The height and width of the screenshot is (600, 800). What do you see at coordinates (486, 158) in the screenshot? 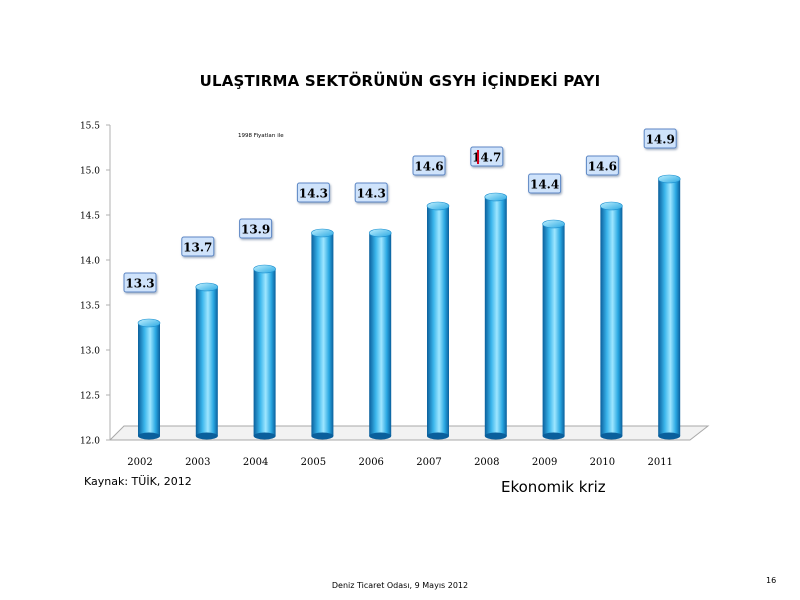
I see `data-label: 14.7` at bounding box center [486, 158].